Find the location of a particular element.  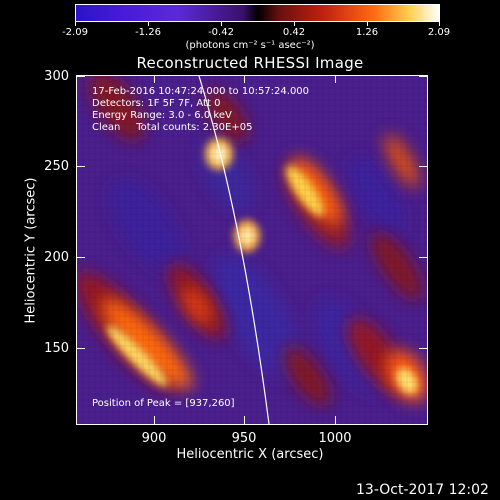

colorbar-tick-label: -0.42 is located at coordinates (221, 32).